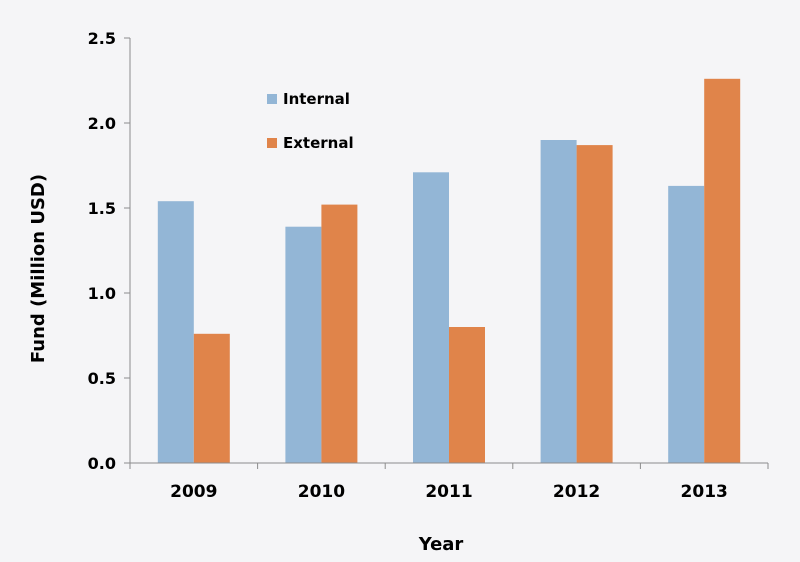 The width and height of the screenshot is (800, 562). I want to click on legend-swatch-internal, so click(272, 99).